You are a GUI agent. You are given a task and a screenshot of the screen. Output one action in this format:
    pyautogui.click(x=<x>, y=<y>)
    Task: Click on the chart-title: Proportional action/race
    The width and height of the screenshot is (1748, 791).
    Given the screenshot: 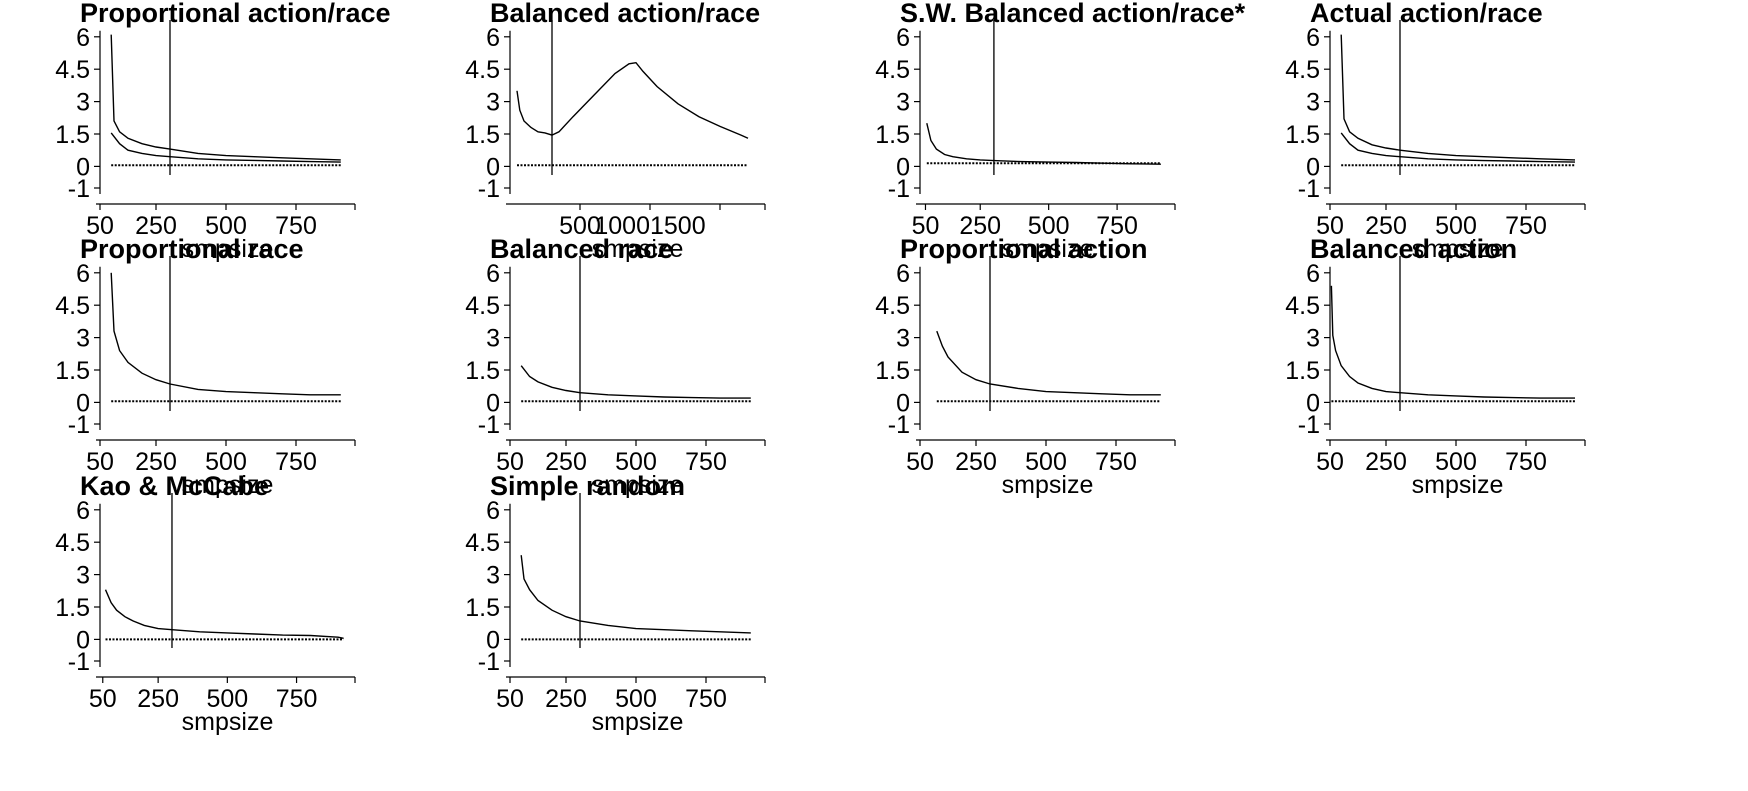 What is the action you would take?
    pyautogui.click(x=235, y=14)
    